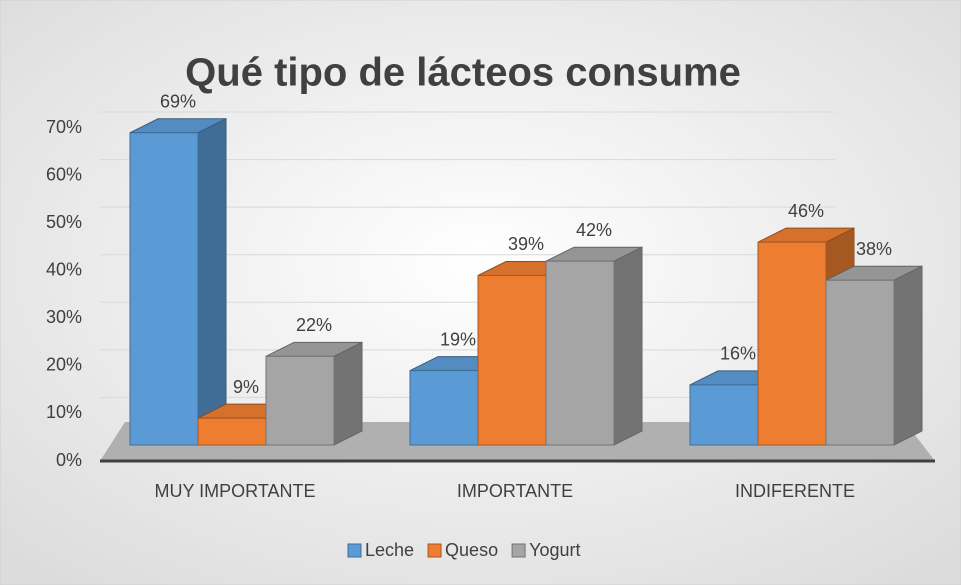 The width and height of the screenshot is (961, 585). What do you see at coordinates (64, 317) in the screenshot?
I see `y-tick-label: 30%` at bounding box center [64, 317].